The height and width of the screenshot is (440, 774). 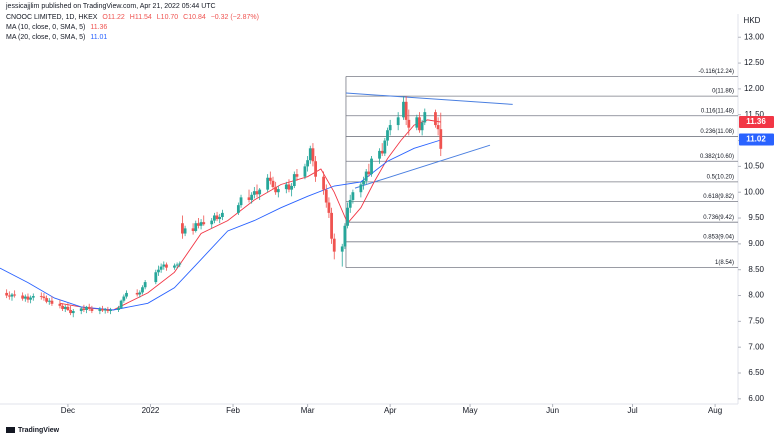 I want to click on footer-text: TradingView, so click(x=39, y=430).